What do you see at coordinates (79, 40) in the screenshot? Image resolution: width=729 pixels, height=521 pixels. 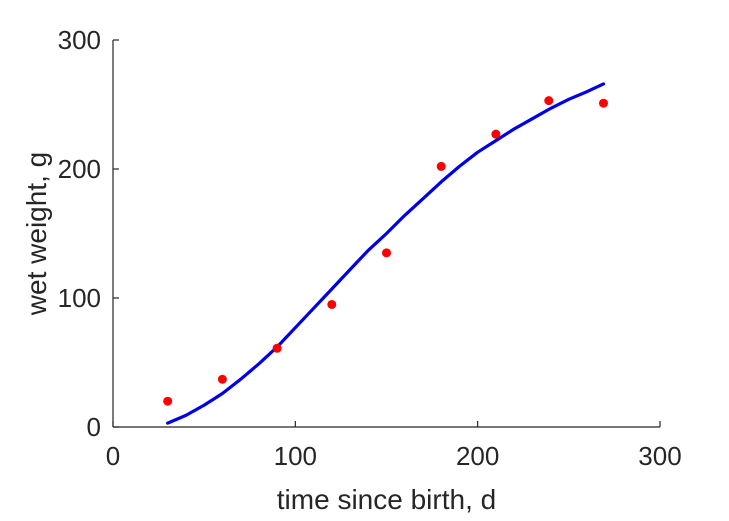 I see `y-tick-label: 300` at bounding box center [79, 40].